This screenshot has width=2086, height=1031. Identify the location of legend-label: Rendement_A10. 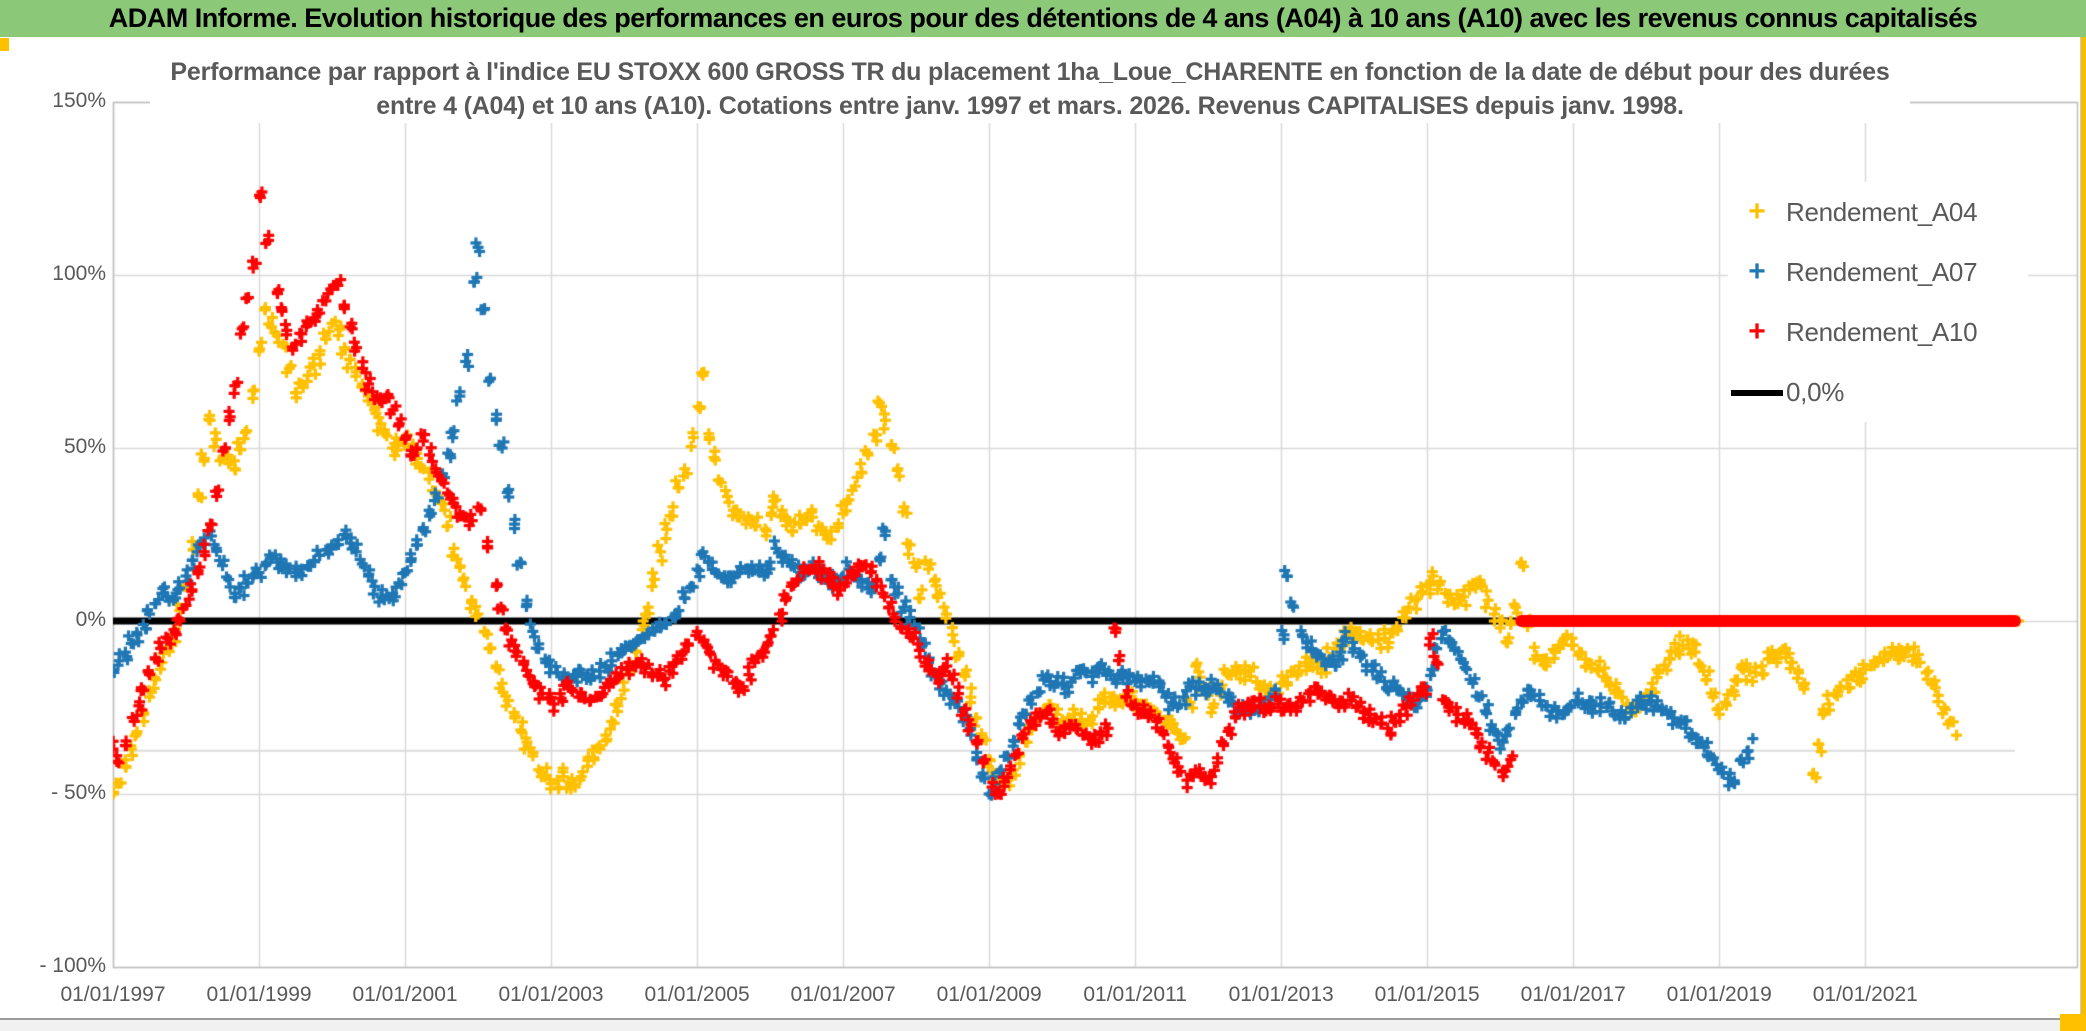
(1882, 331).